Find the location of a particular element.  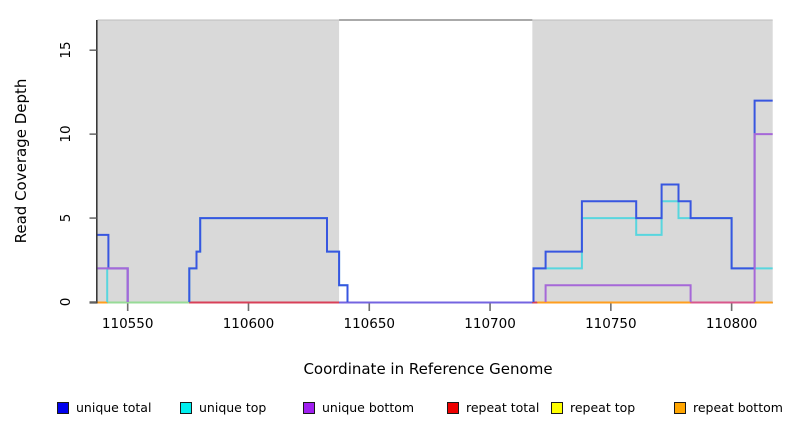

legend-item-unique-total: unique total is located at coordinates (104, 408).